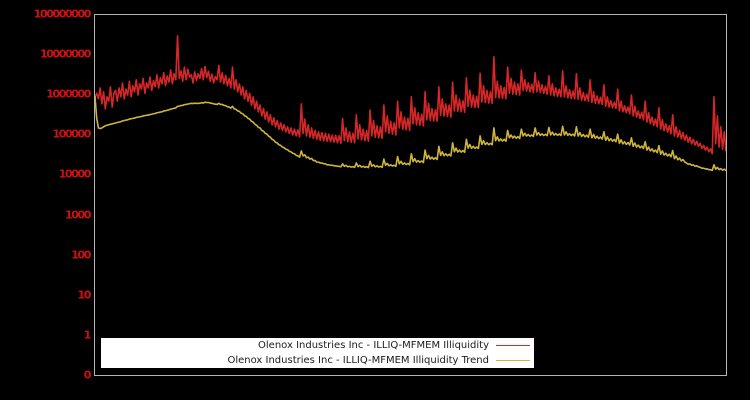 The width and height of the screenshot is (750, 400). I want to click on y-tick-label: 1000000, so click(68, 94).